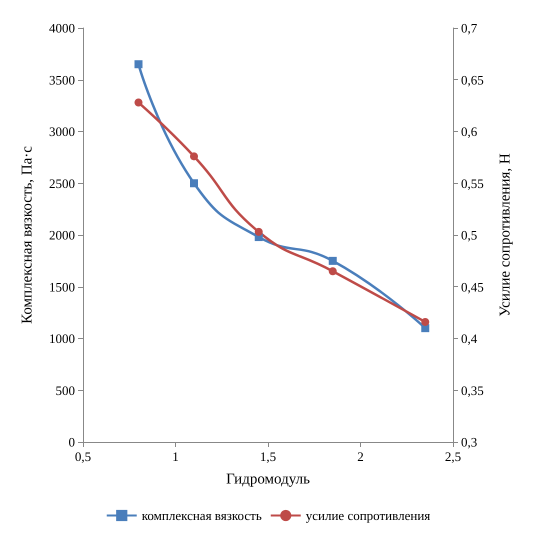 This screenshot has height=535, width=536. What do you see at coordinates (71, 442) in the screenshot?
I see `y-tick-label: 0` at bounding box center [71, 442].